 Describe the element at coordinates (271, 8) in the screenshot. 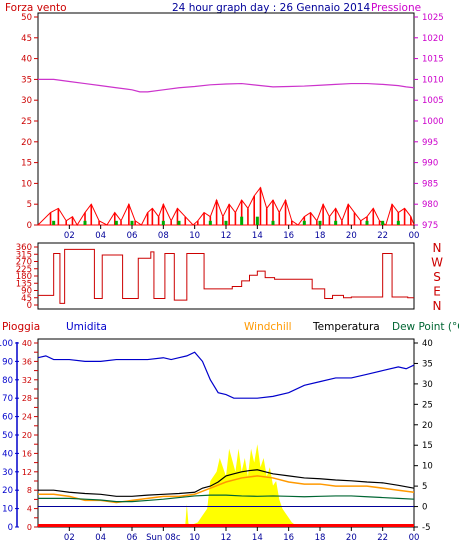

I see `chart-title: 24 hour graph day : 26 Gennaio 2014` at that location.